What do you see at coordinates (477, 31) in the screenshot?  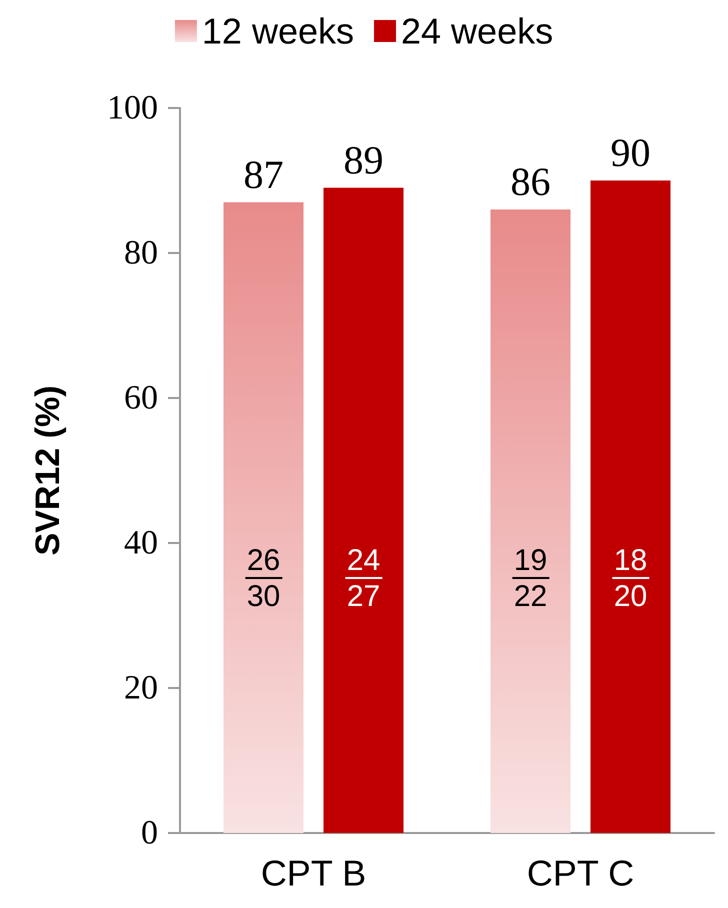 I see `legend-label: 24 weeks` at bounding box center [477, 31].